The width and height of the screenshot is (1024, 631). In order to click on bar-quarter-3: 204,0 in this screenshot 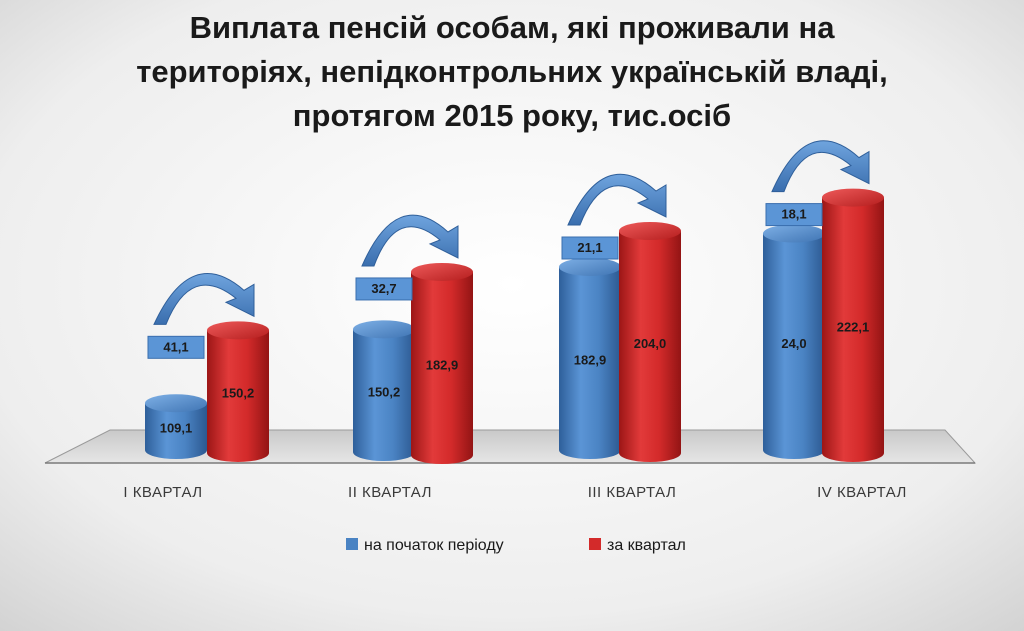, I will do `click(650, 342)`.